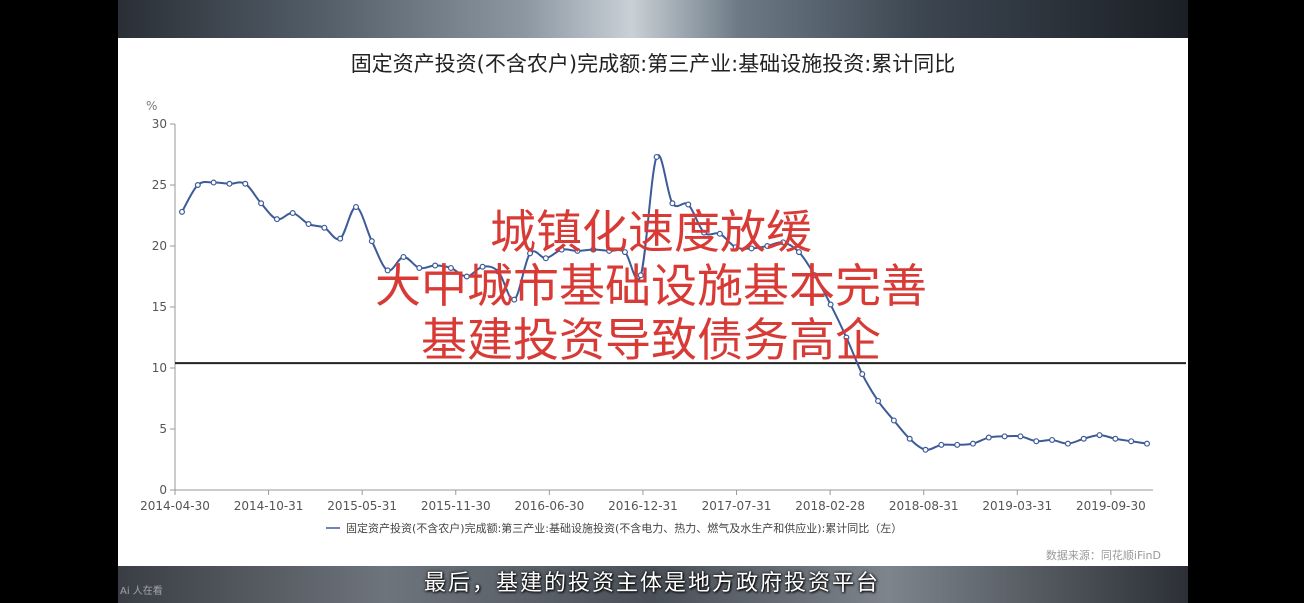 The height and width of the screenshot is (603, 1304). Describe the element at coordinates (159, 124) in the screenshot. I see `y-tick-label: 30` at that location.